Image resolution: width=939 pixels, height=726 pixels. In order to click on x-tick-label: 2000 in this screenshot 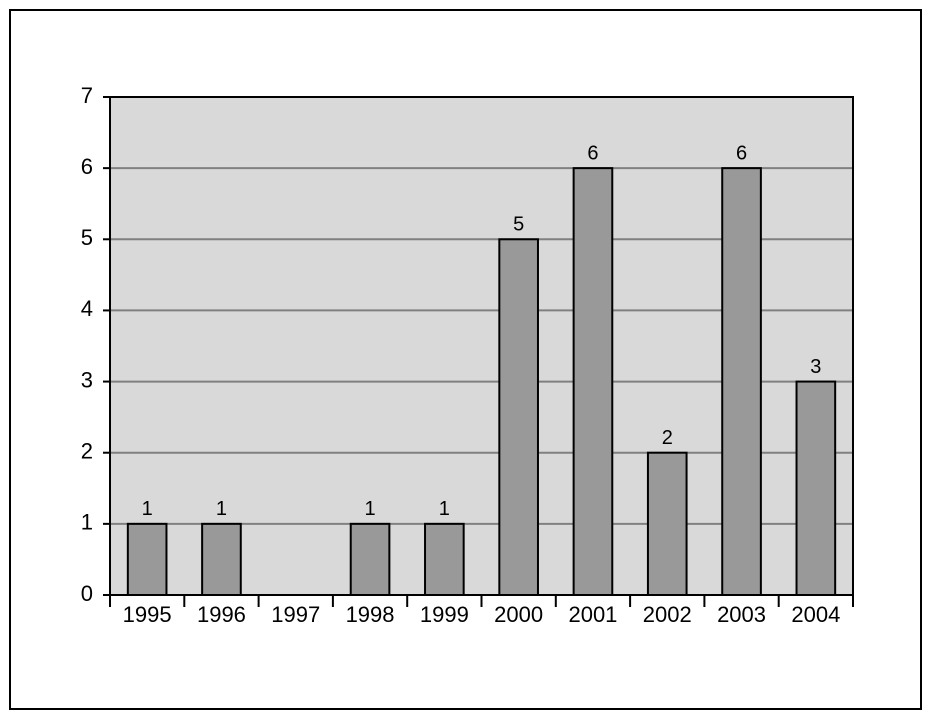, I will do `click(518, 614)`.